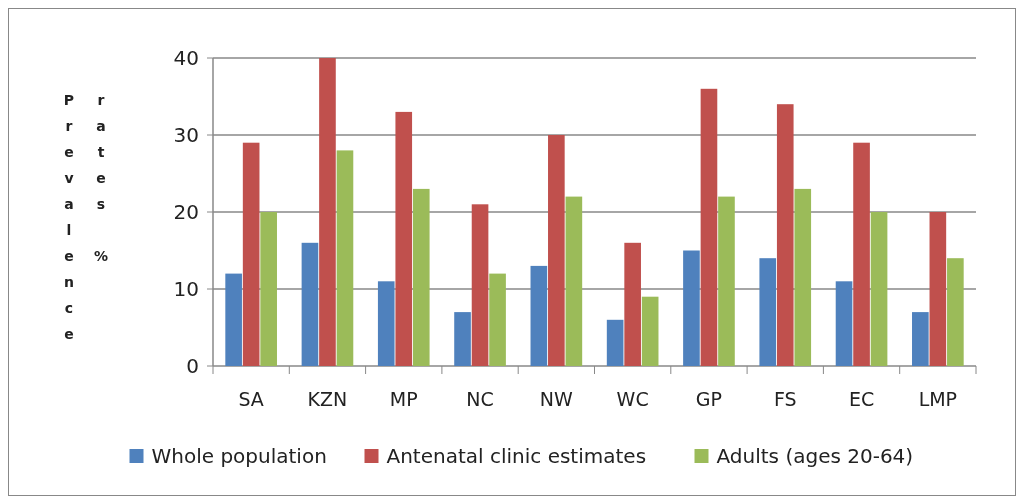  What do you see at coordinates (403, 399) in the screenshot?
I see `x-tick-label: MP` at bounding box center [403, 399].